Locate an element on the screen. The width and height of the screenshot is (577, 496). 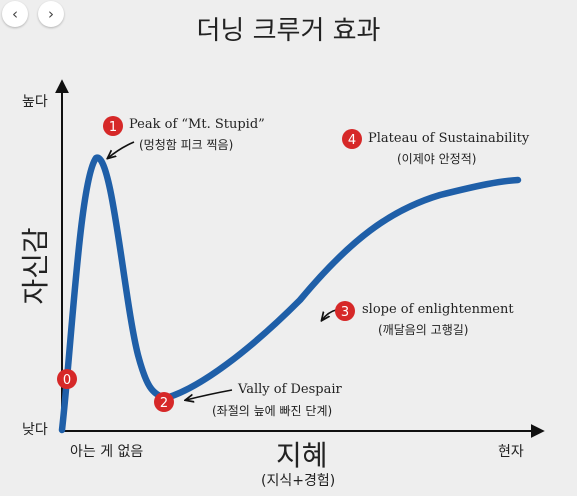
chevron-right-icon: › is located at coordinates (51, 14).